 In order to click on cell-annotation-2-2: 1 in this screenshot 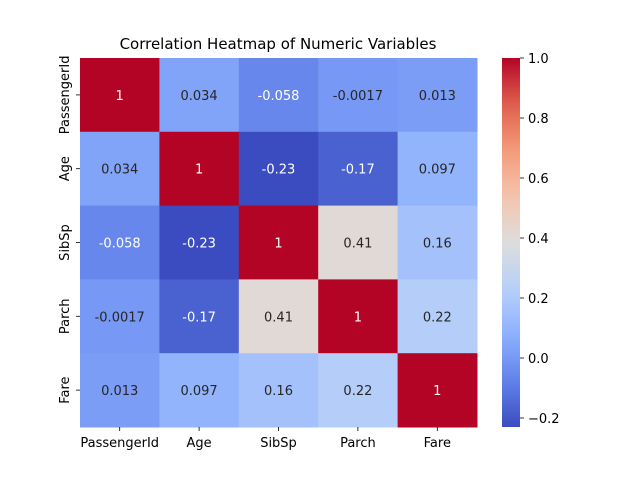, I will do `click(278, 244)`.